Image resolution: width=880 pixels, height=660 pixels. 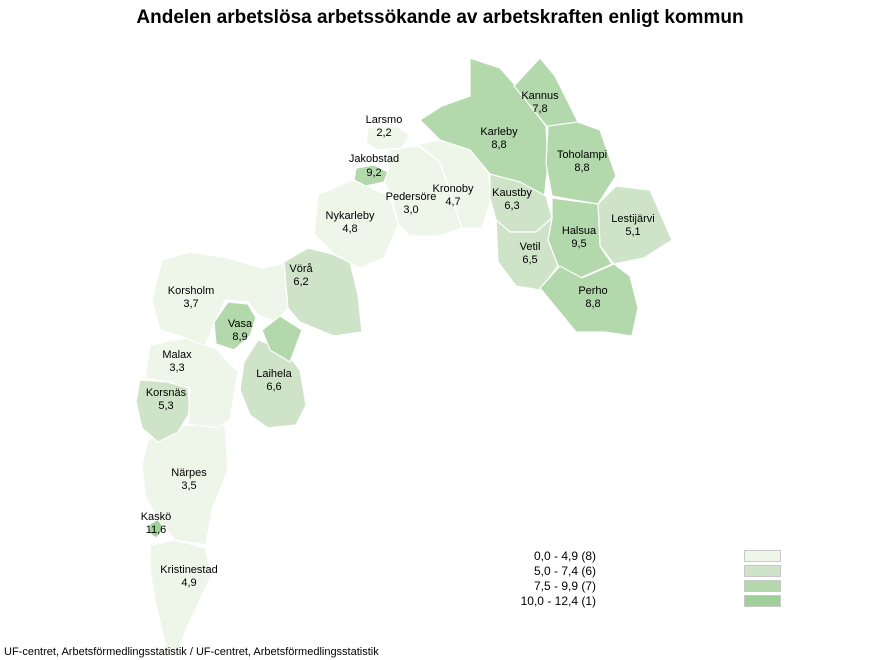 What do you see at coordinates (181, 597) in the screenshot?
I see `region-kristinestad` at bounding box center [181, 597].